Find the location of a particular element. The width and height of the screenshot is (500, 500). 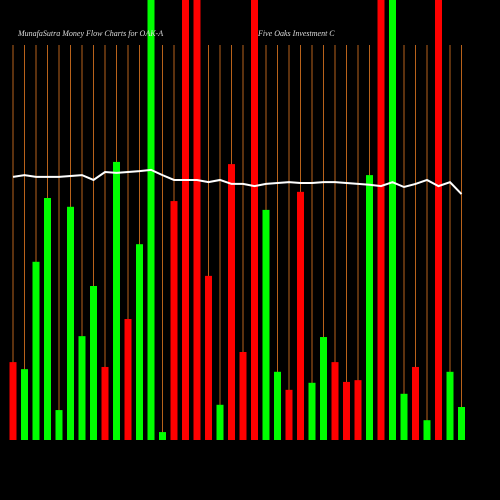

chart-title: MunafaSutra Money Flow Charts for OAK-A is located at coordinates (90, 33).